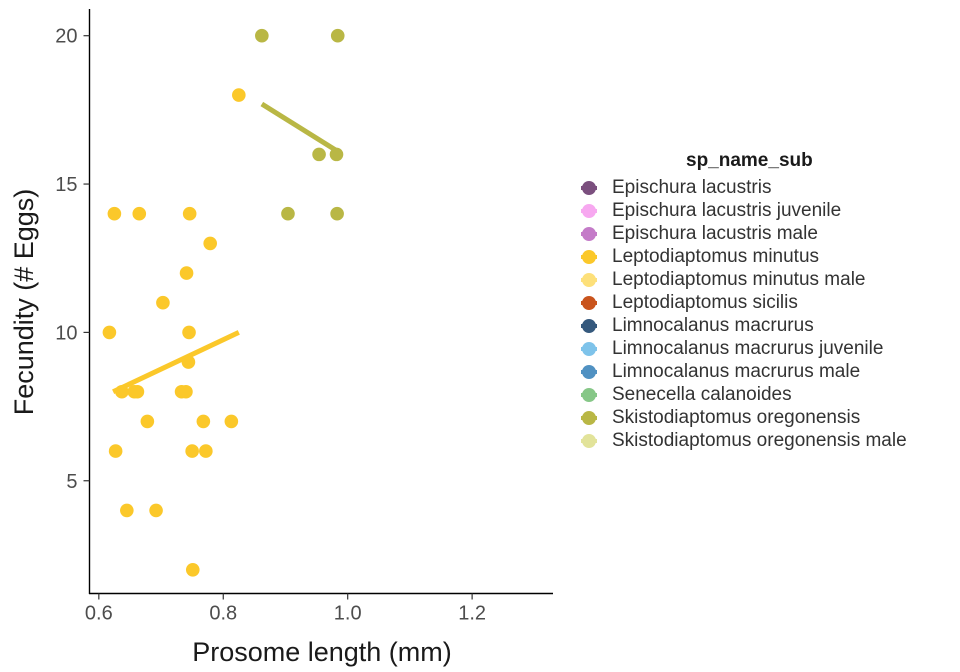 The height and width of the screenshot is (672, 960). Describe the element at coordinates (226, 248) in the screenshot. I see `trend-lines` at that location.